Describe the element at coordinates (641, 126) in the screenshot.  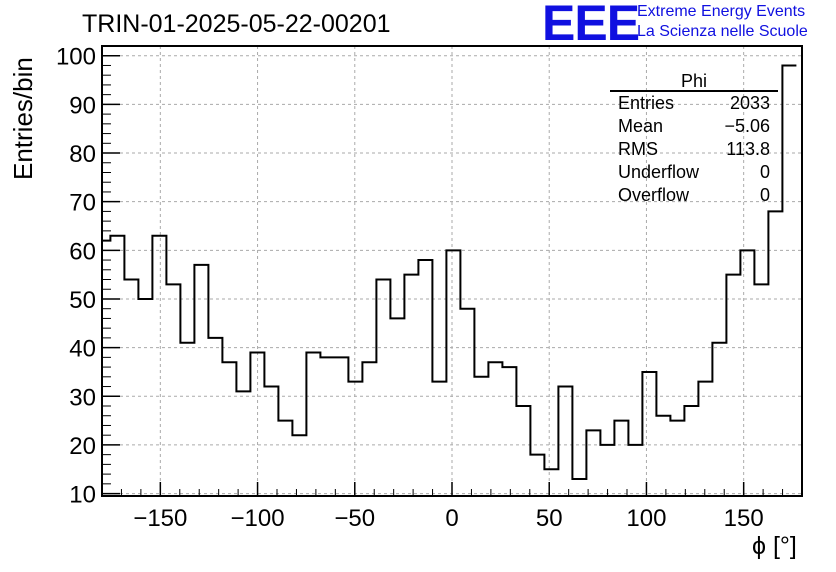
I see `stats-label: Mean` at that location.